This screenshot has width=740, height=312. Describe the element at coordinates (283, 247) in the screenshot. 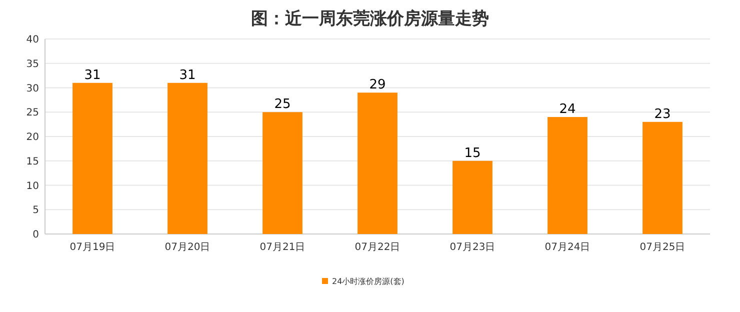

I see `x-tick-label: 07月21日` at that location.